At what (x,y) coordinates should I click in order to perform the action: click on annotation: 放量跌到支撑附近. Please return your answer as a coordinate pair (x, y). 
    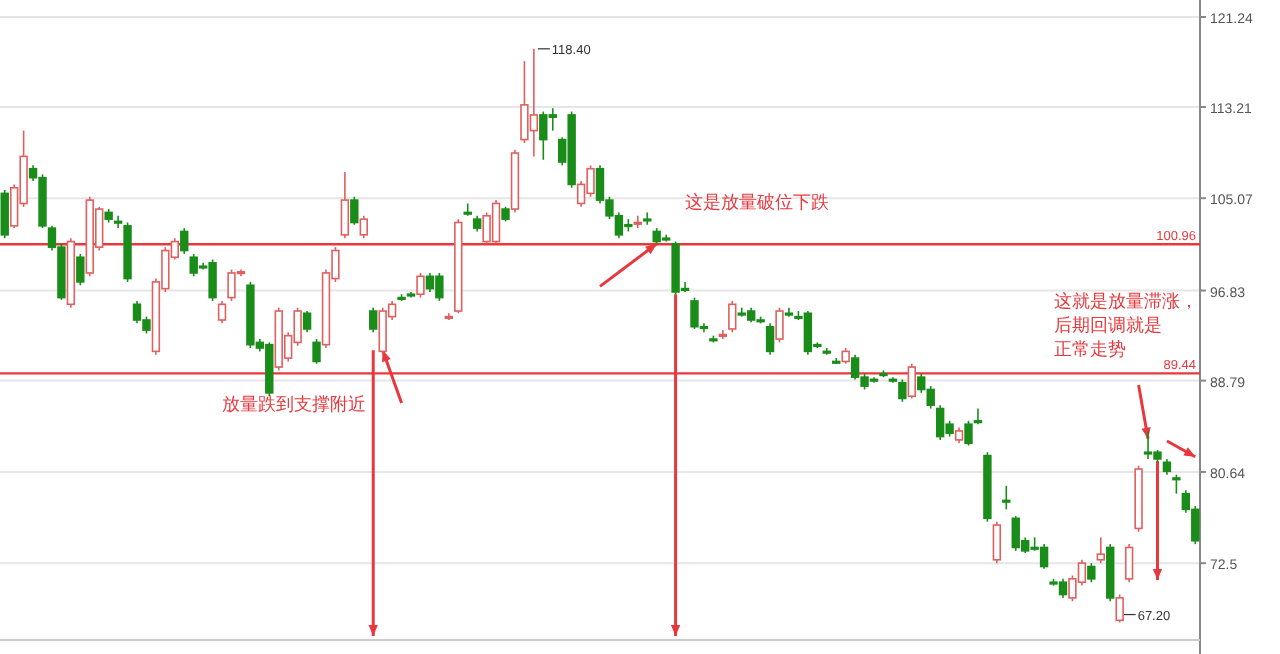
    Looking at the image, I should click on (294, 403).